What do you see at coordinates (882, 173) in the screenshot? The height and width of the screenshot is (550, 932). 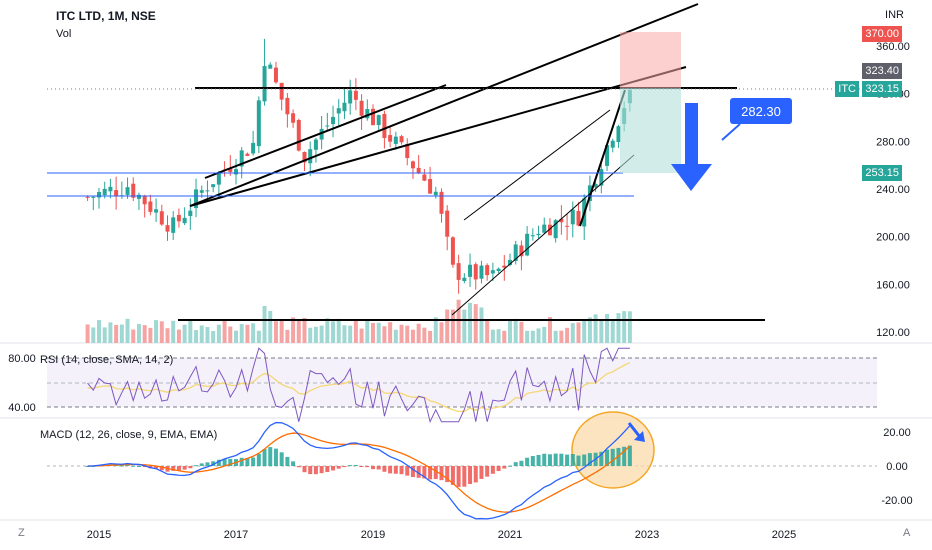 I see `support-price-tag: 253.15` at bounding box center [882, 173].